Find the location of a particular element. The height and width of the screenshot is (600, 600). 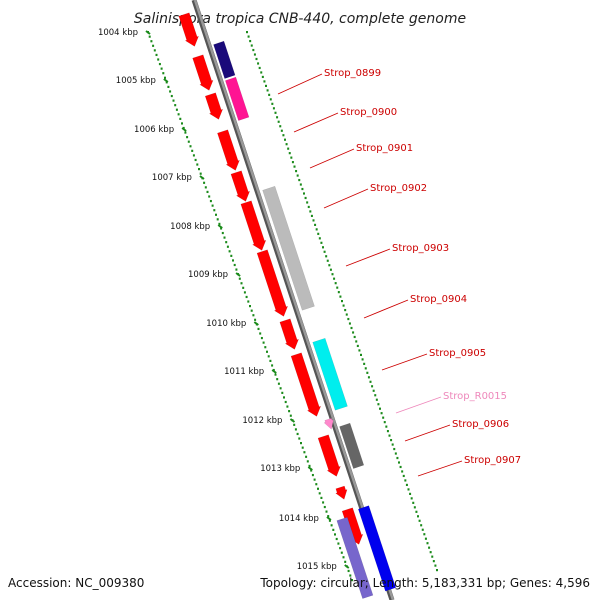

gene-label-group: Strop_0899 is located at coordinates (329, 81).